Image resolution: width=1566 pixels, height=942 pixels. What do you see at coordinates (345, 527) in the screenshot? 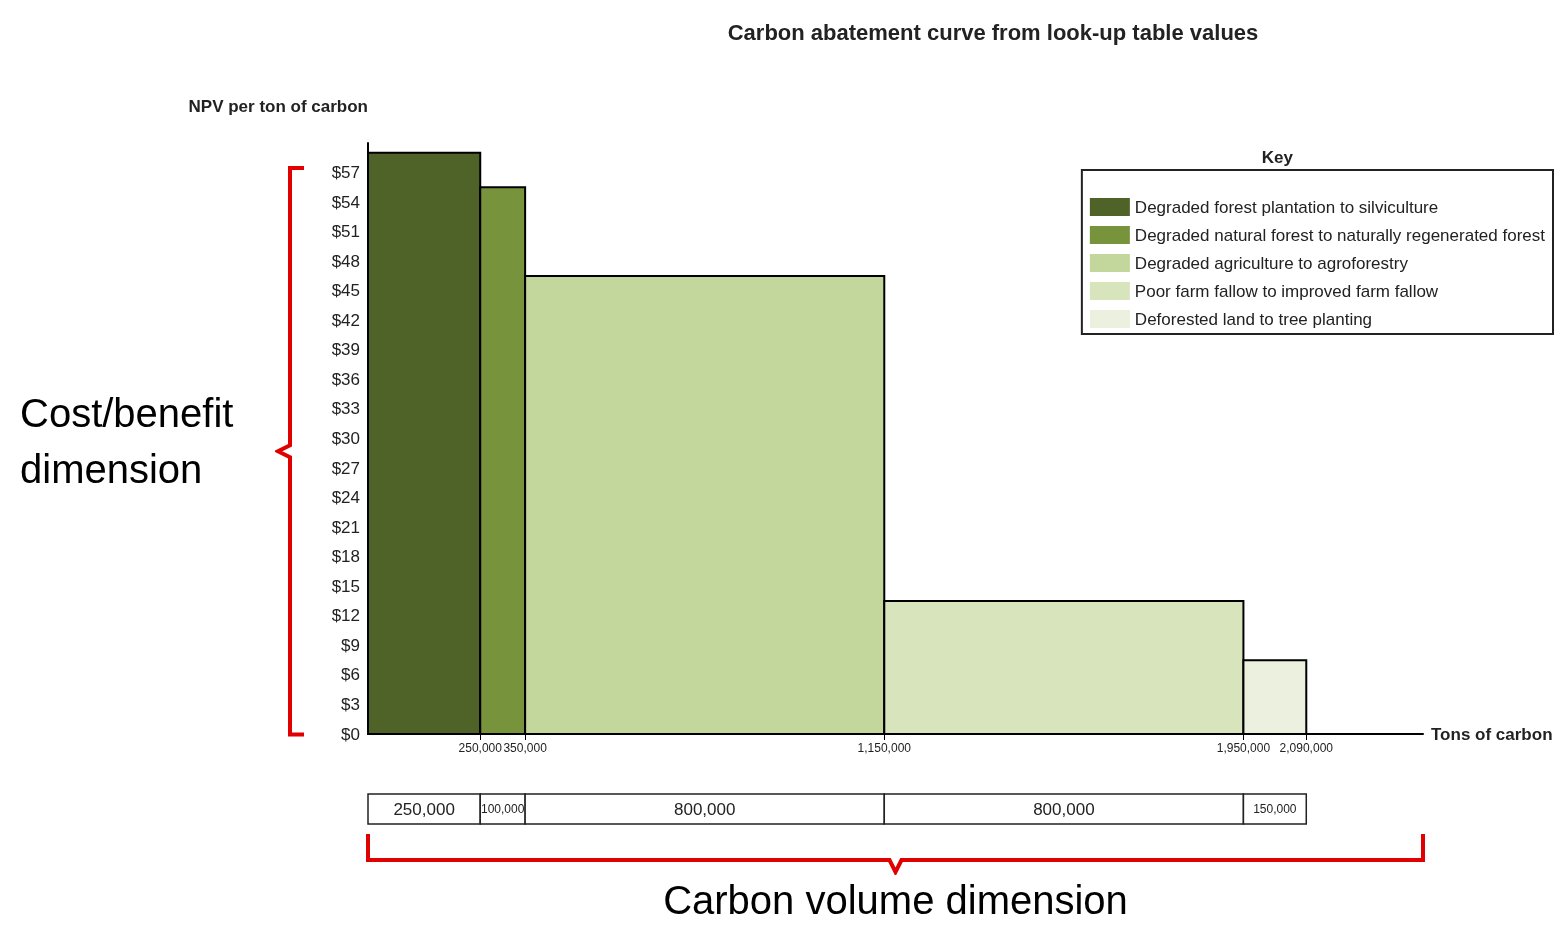
I see `y-tick-label: $21` at bounding box center [345, 527].